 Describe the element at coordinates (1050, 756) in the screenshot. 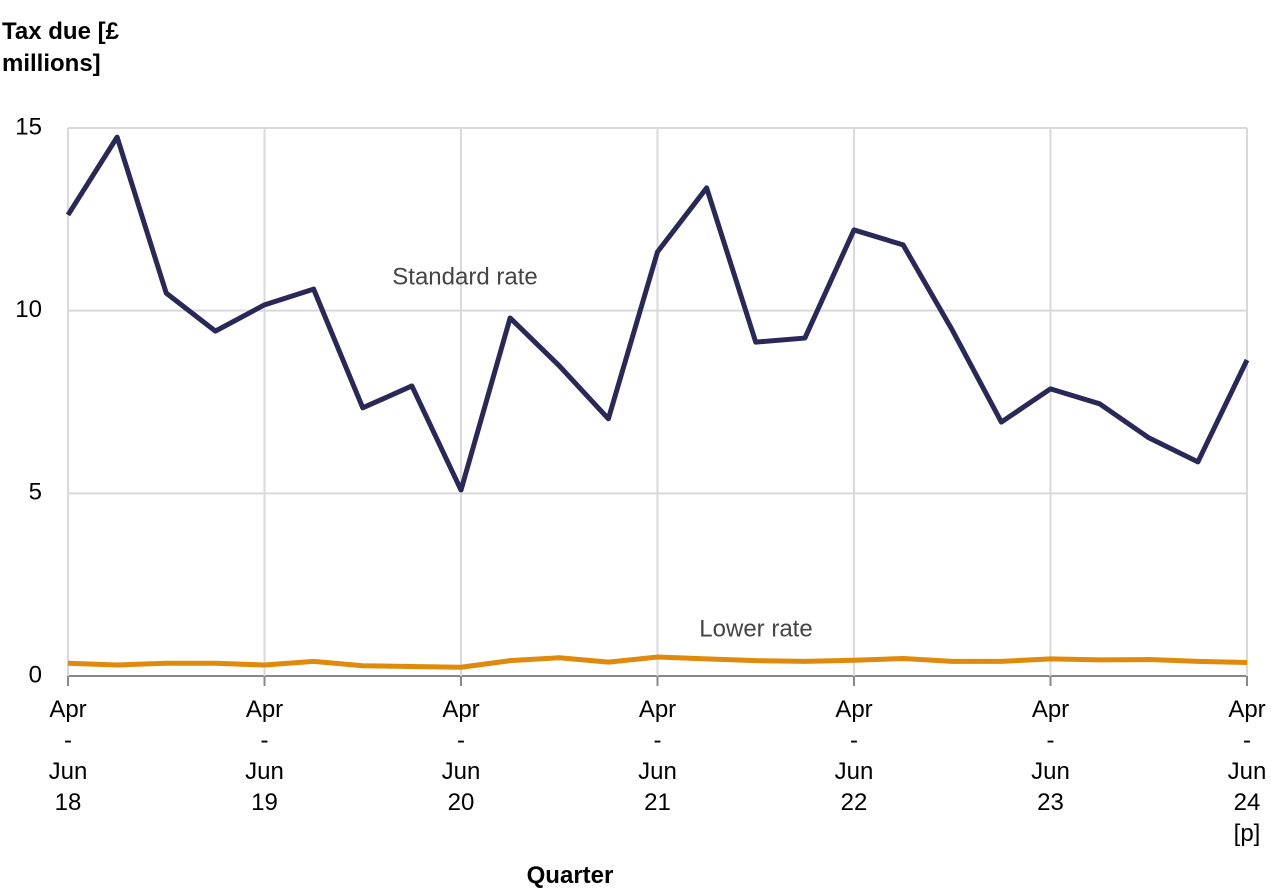

I see `x-tick-label: Apr - Jun 23` at that location.